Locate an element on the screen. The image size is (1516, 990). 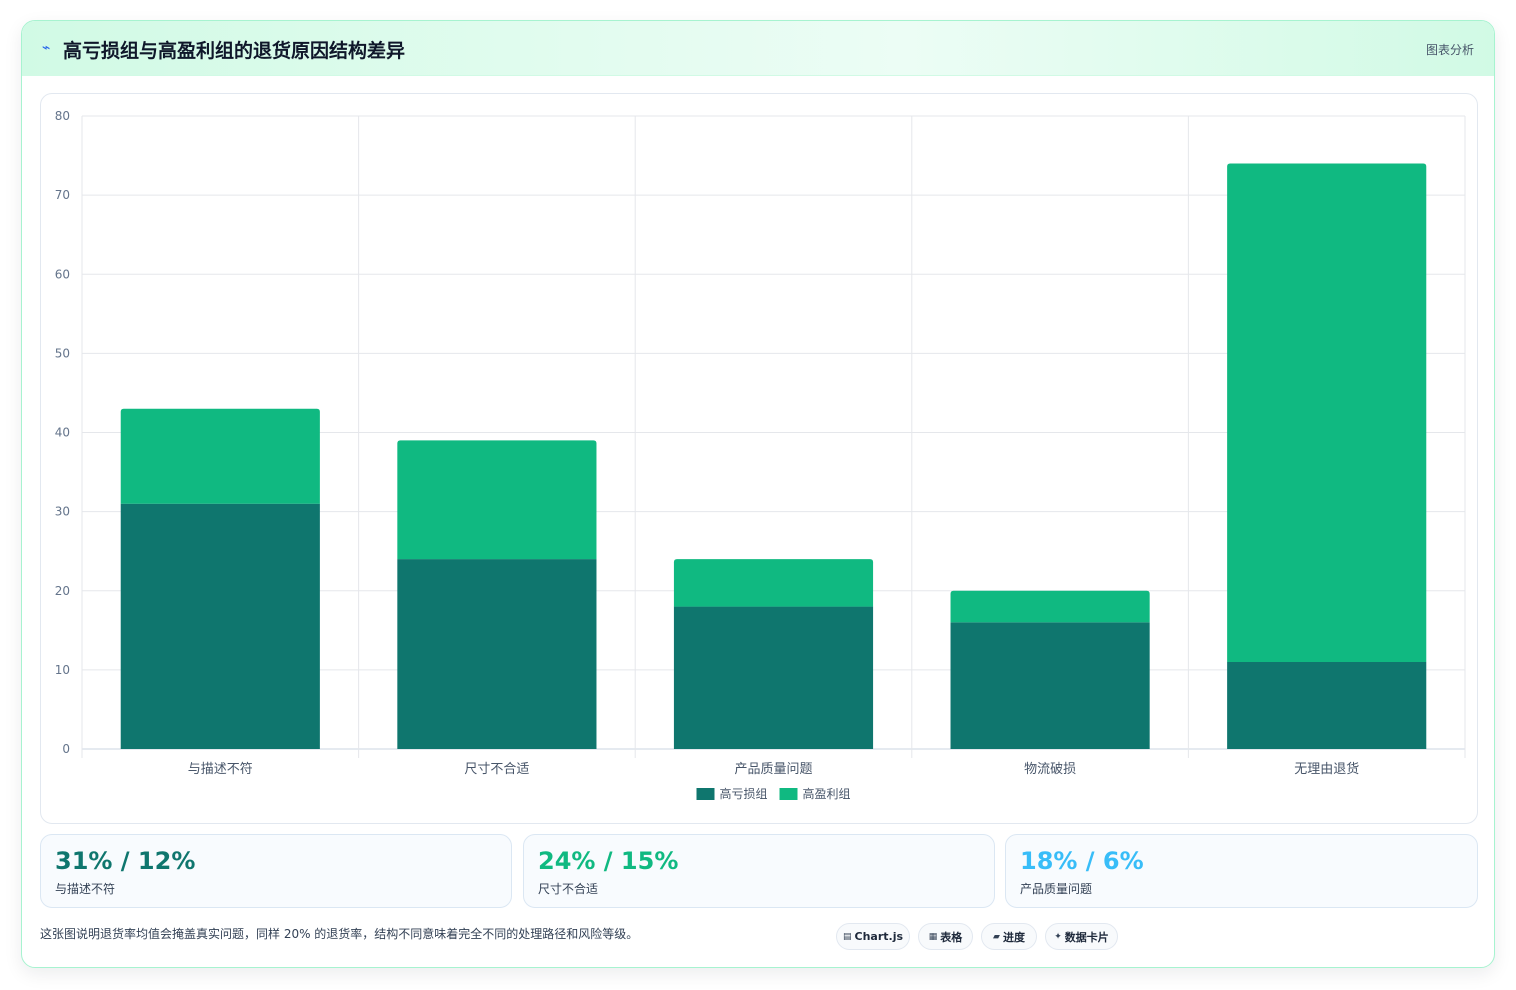
progress-icon: ▰ is located at coordinates (996, 936).